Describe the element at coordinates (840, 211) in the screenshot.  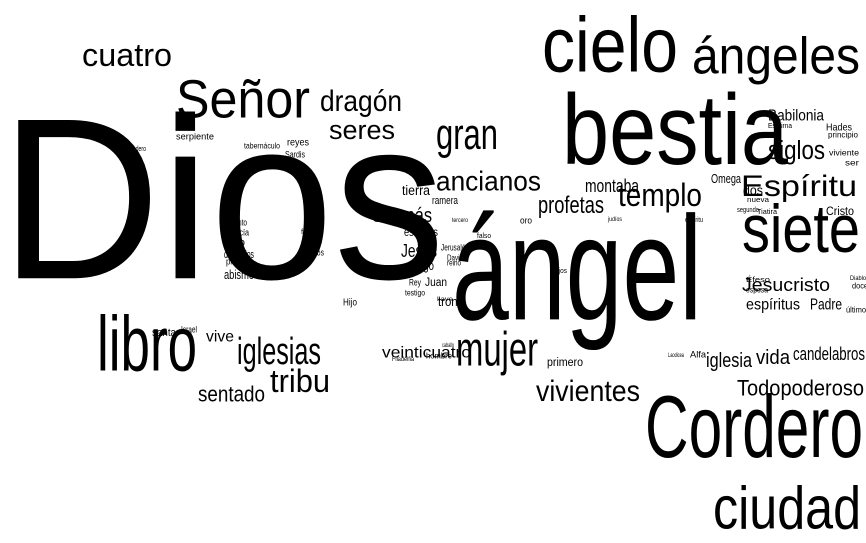
I see `word-cristo: Cristo` at that location.